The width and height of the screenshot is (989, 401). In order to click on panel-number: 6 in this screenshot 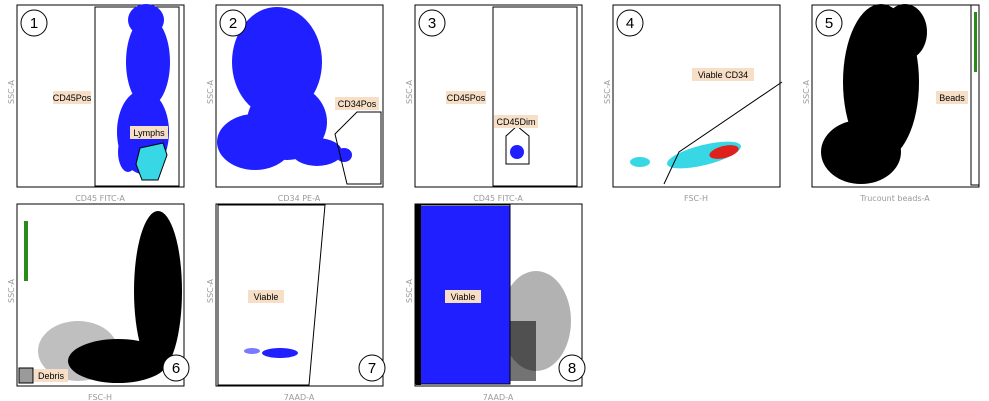, I will do `click(176, 368)`.